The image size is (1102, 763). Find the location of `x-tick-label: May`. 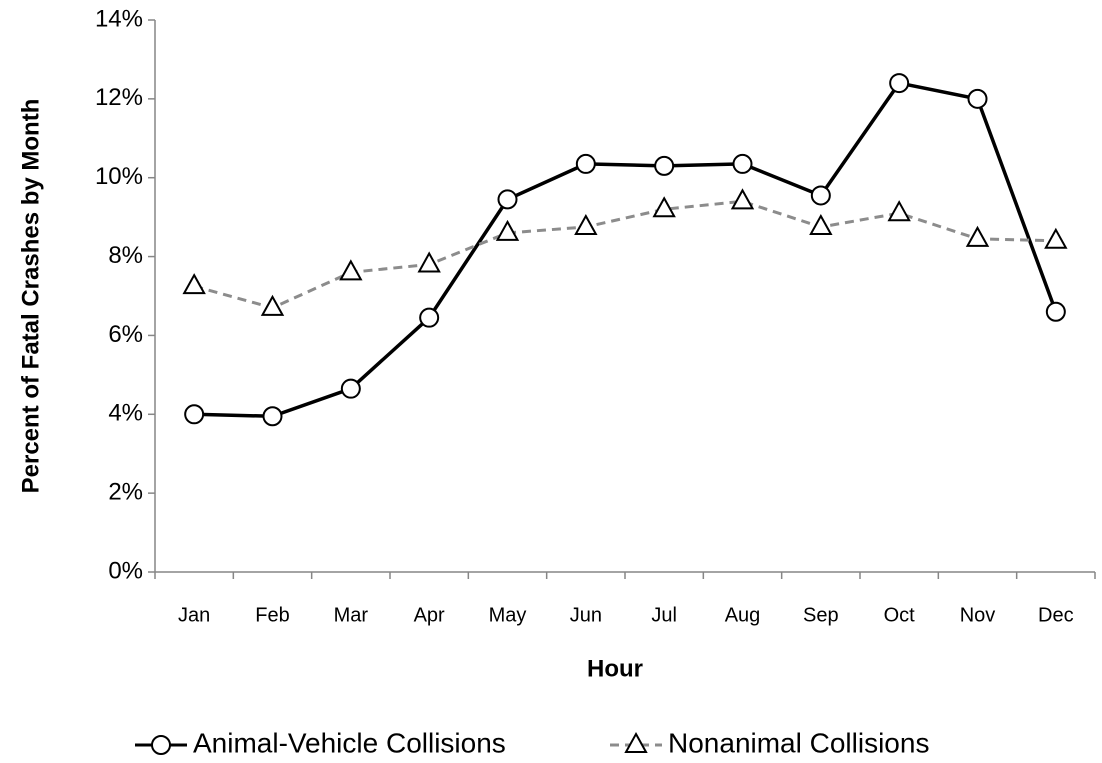

x-tick-label: May is located at coordinates (508, 615).